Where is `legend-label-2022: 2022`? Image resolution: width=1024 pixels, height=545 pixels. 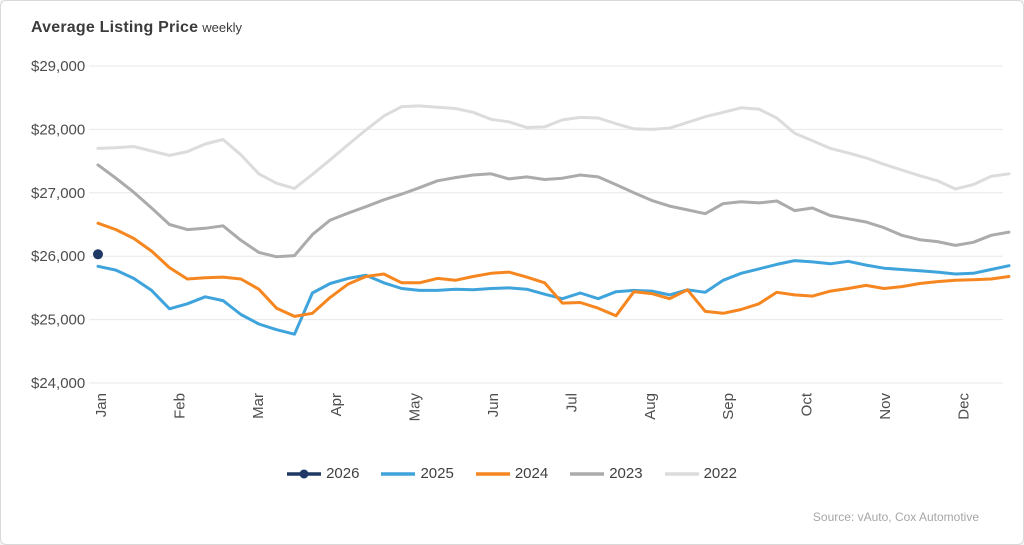
legend-label-2022: 2022 is located at coordinates (720, 473).